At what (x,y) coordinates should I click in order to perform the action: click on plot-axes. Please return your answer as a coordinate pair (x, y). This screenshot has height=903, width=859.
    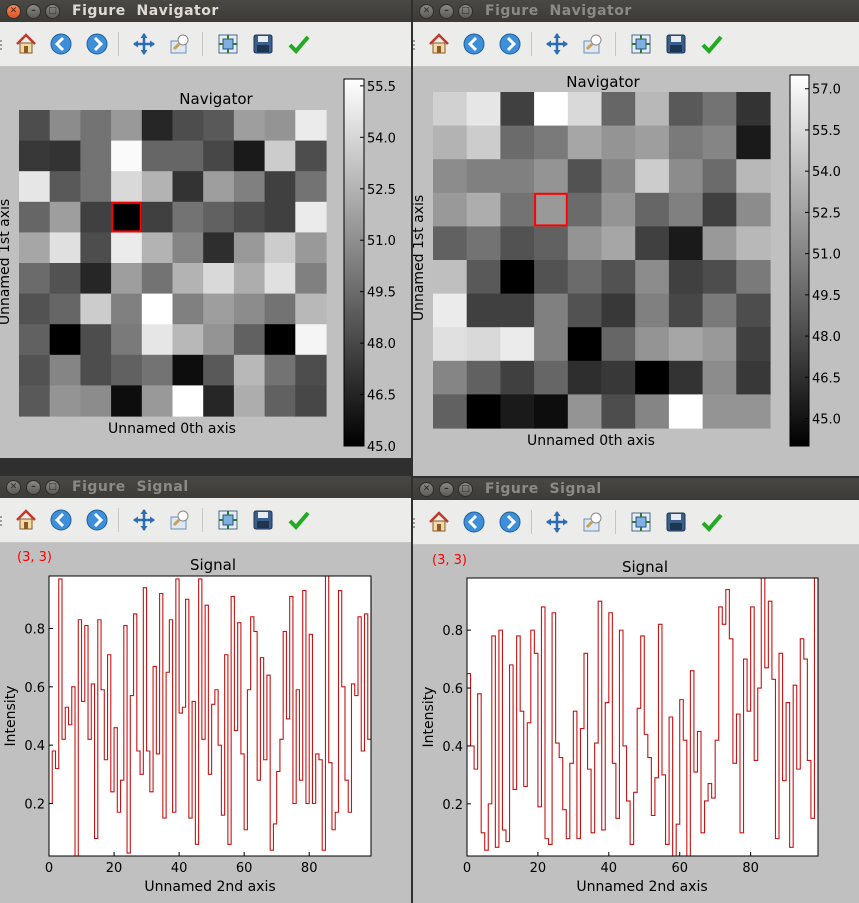
    Looking at the image, I should click on (210, 716).